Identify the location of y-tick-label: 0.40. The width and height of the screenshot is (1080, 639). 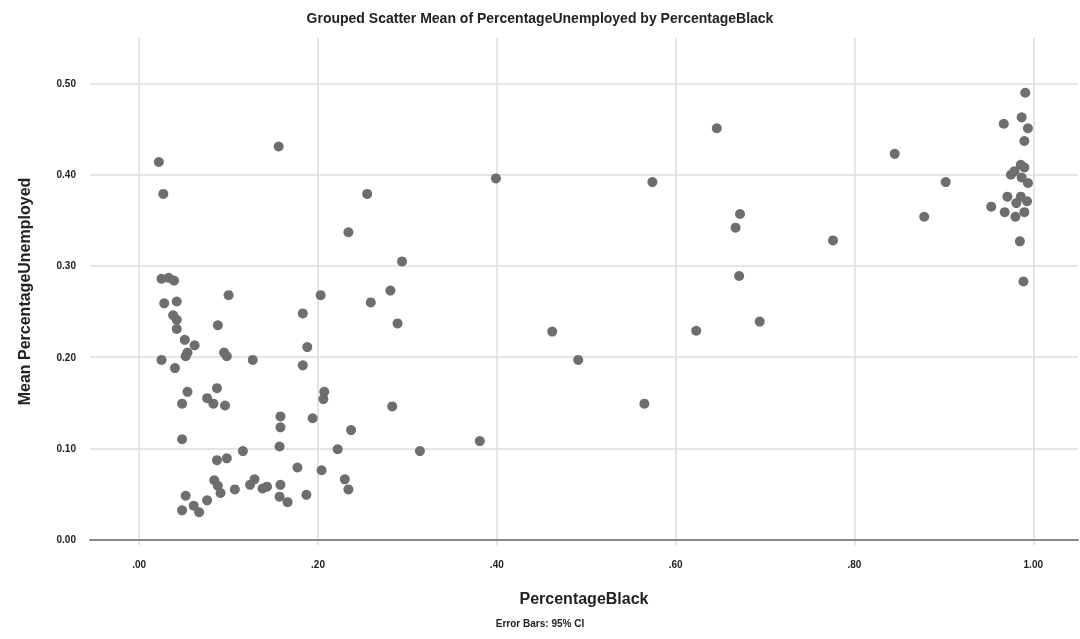
(66, 175).